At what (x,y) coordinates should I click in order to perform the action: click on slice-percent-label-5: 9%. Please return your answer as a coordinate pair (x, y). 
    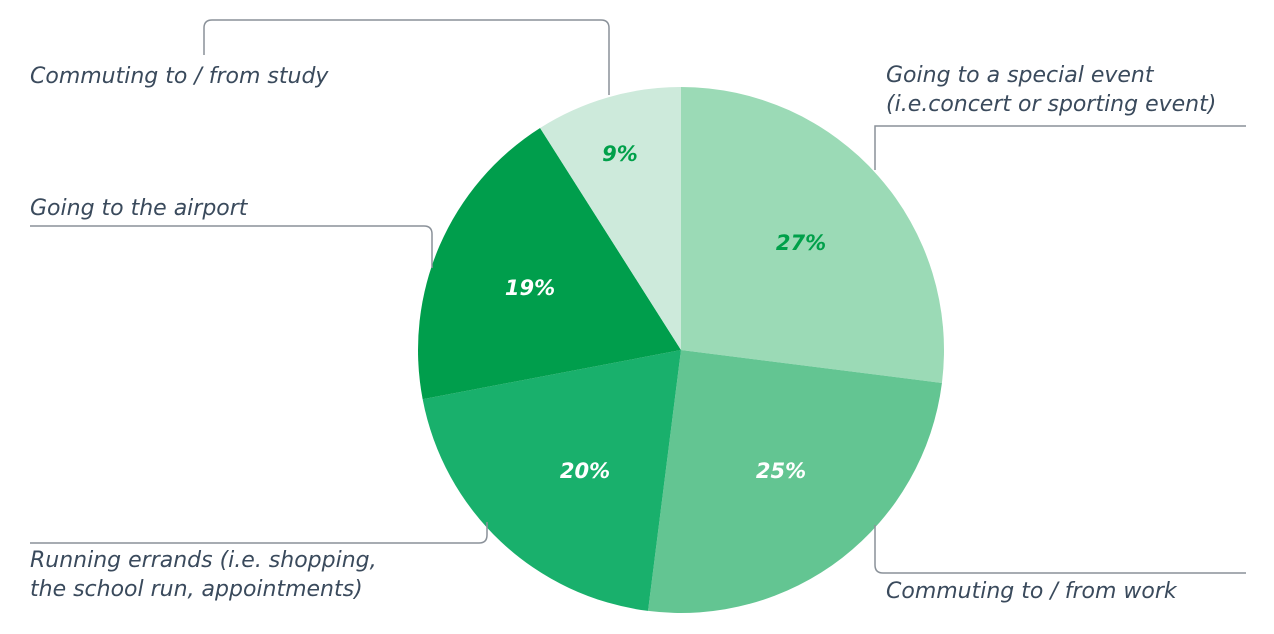
    Looking at the image, I should click on (620, 154).